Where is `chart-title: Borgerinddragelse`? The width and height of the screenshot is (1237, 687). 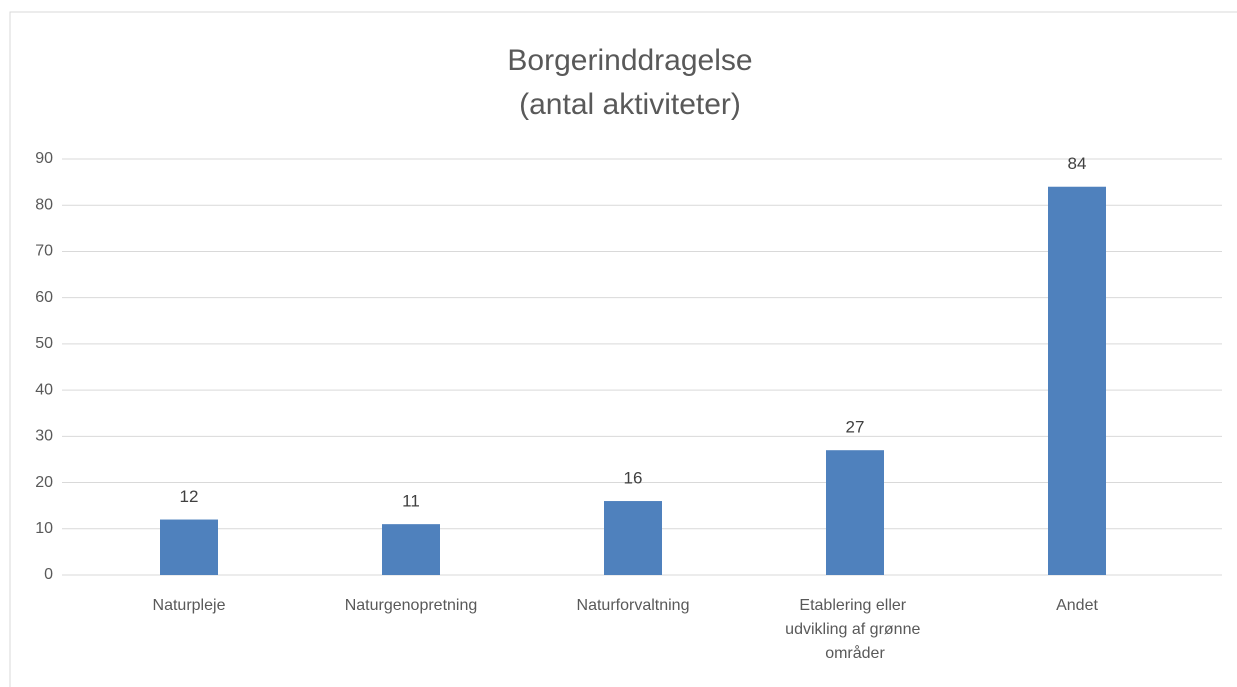
chart-title: Borgerinddragelse is located at coordinates (629, 60).